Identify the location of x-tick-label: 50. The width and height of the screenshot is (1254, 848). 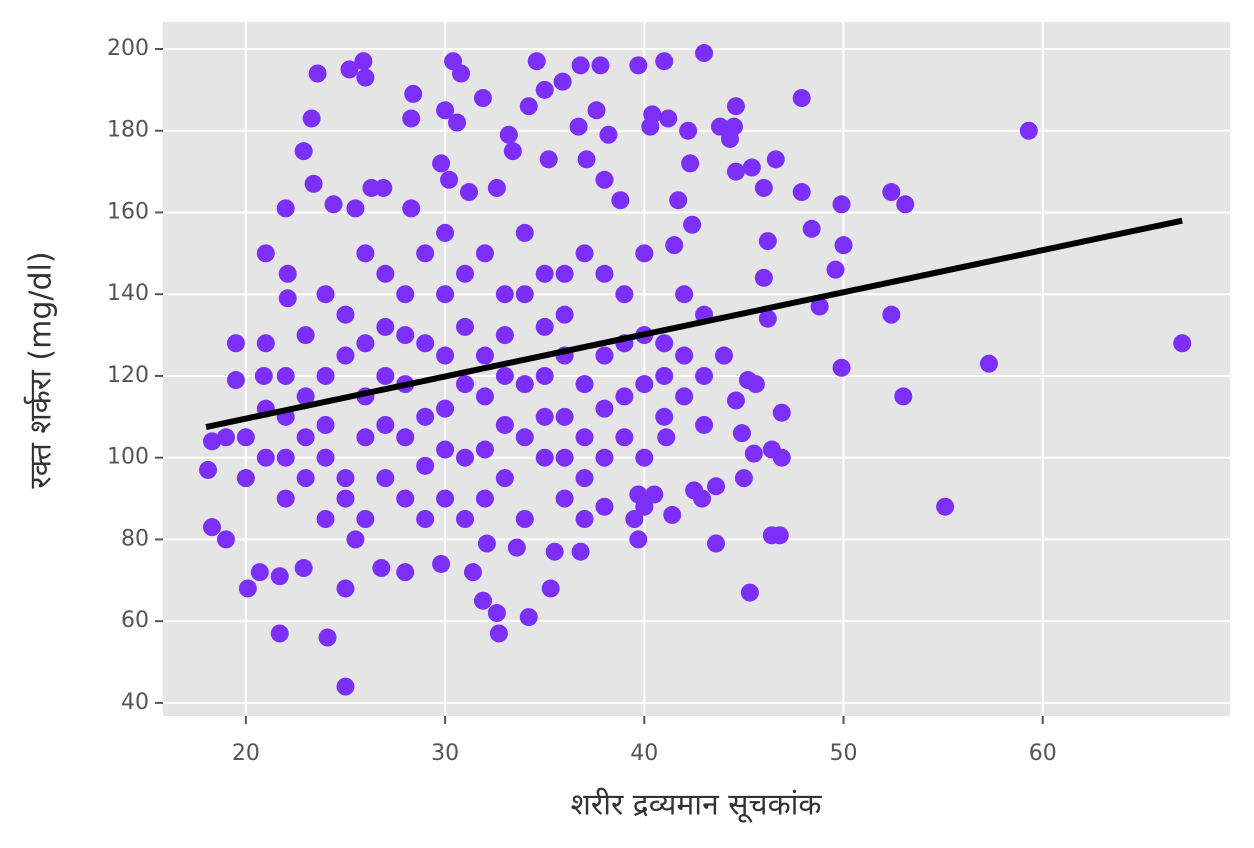
(844, 753).